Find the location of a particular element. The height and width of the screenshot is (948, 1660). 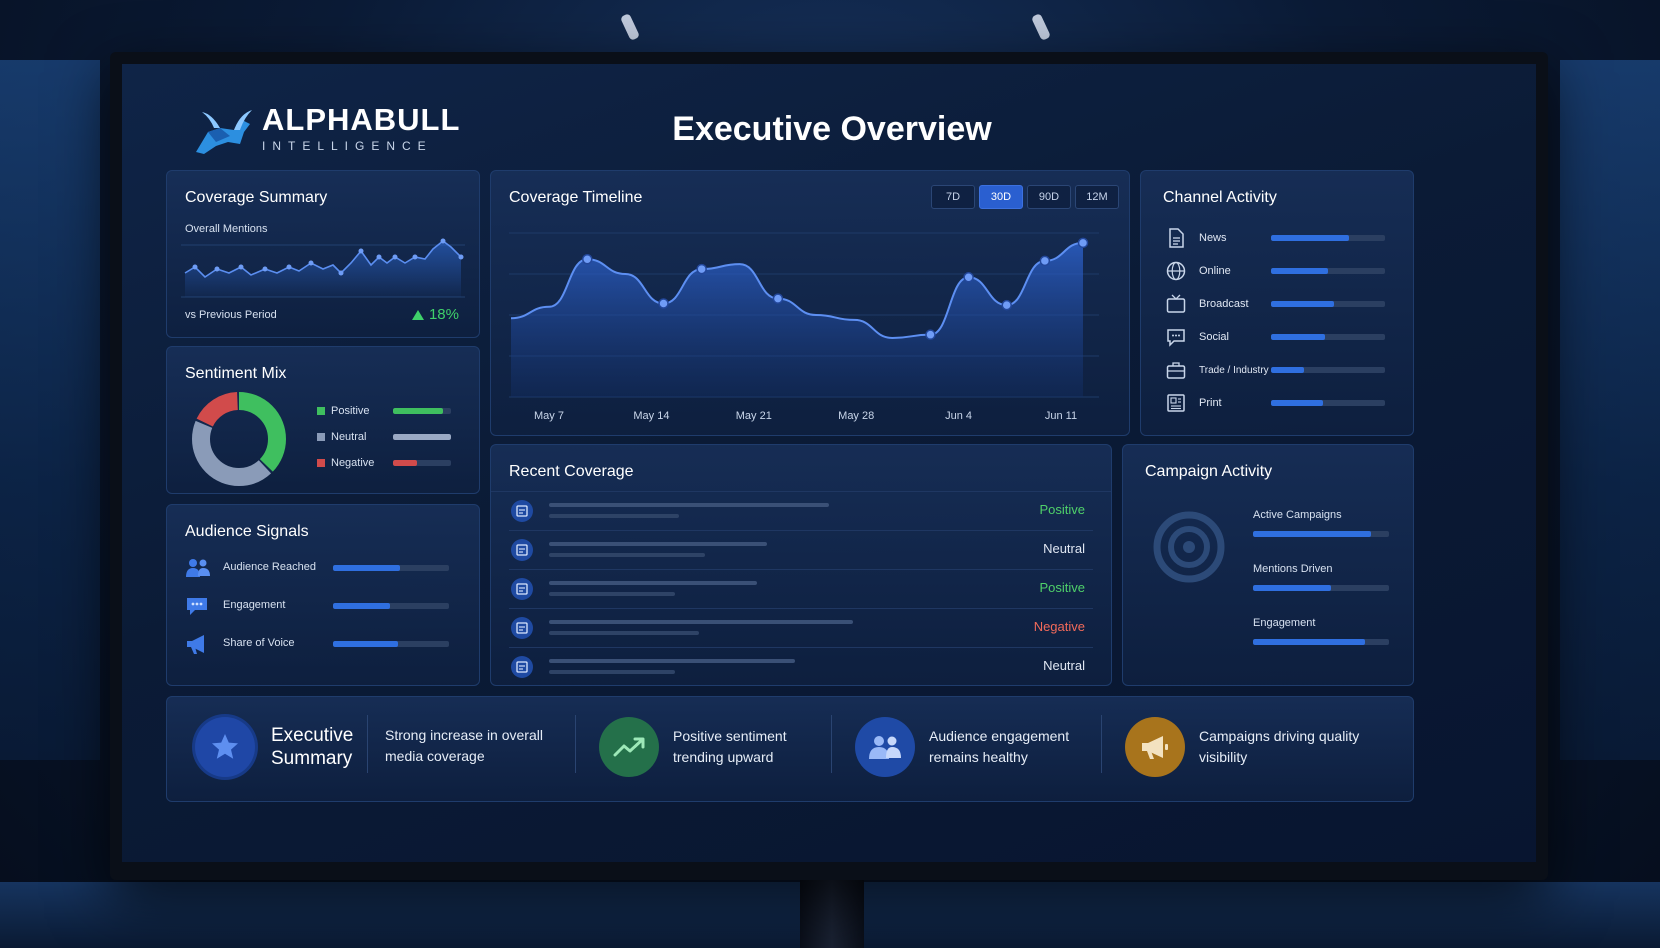

donut-segment-neutral is located at coordinates (239, 439).